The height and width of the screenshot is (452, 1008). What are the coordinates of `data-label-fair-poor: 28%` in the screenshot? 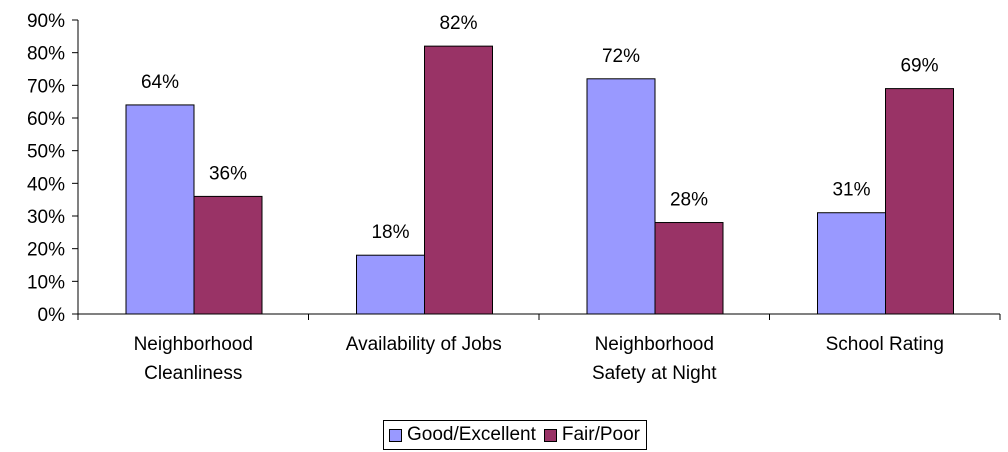 It's located at (689, 200).